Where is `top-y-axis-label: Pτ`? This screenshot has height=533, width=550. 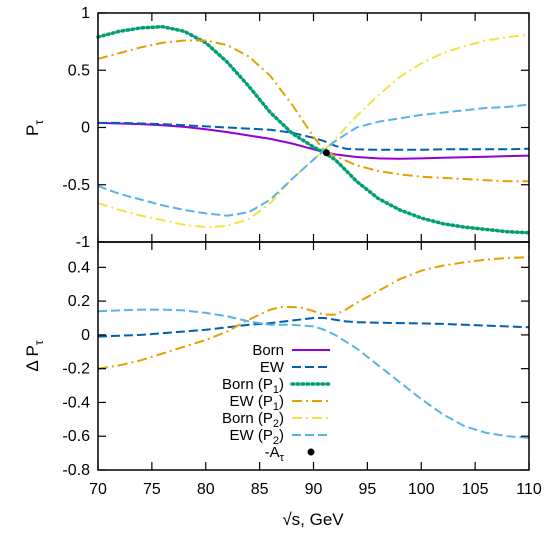 top-y-axis-label: Pτ is located at coordinates (34, 128).